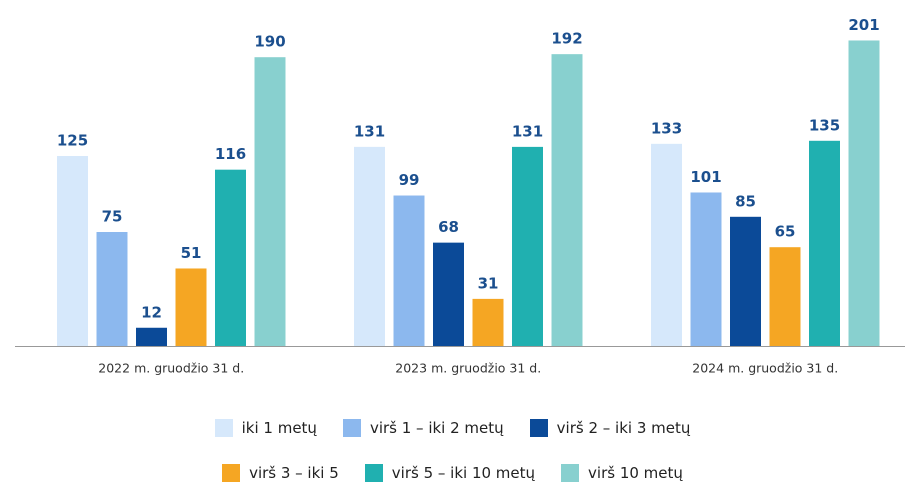 The width and height of the screenshot is (905, 495). What do you see at coordinates (824, 125) in the screenshot?
I see `data-label: 135` at bounding box center [824, 125].